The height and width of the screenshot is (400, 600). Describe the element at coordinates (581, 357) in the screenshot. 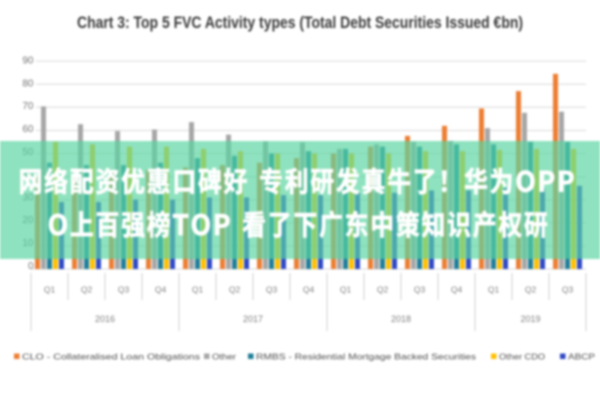

I see `svg-text: ABCP` at that location.